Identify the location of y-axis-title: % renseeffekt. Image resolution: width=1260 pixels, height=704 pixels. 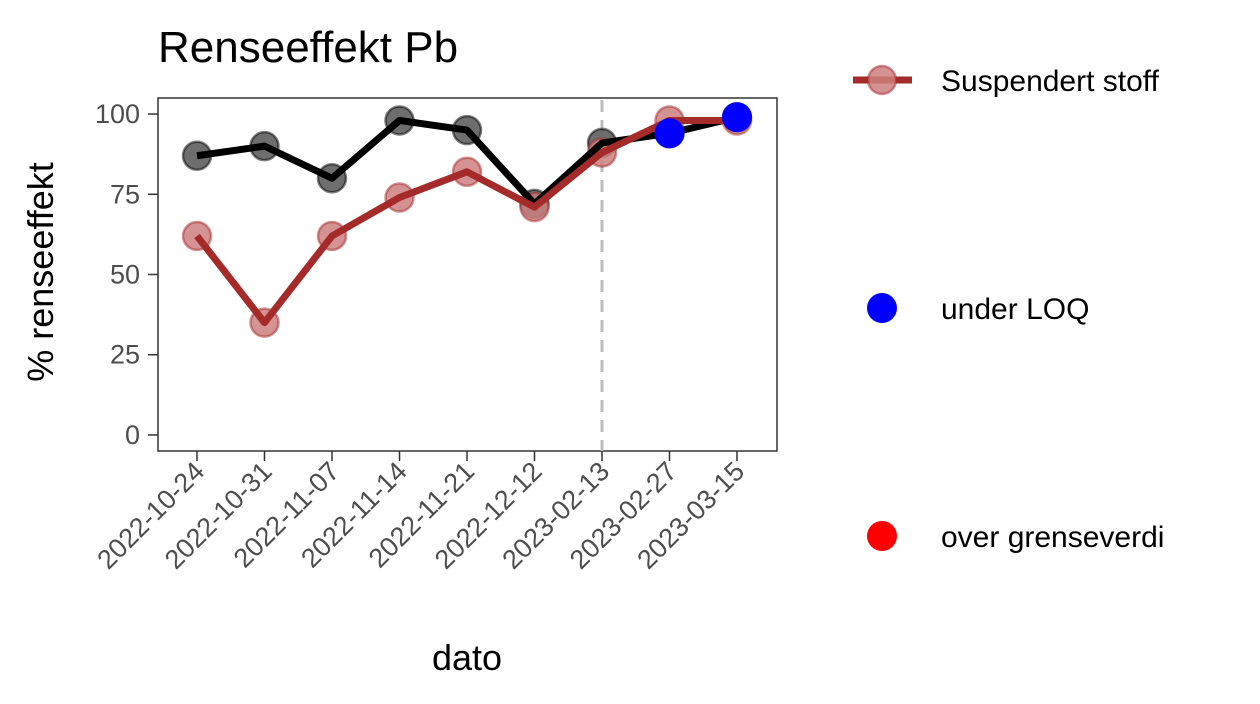
(40, 271).